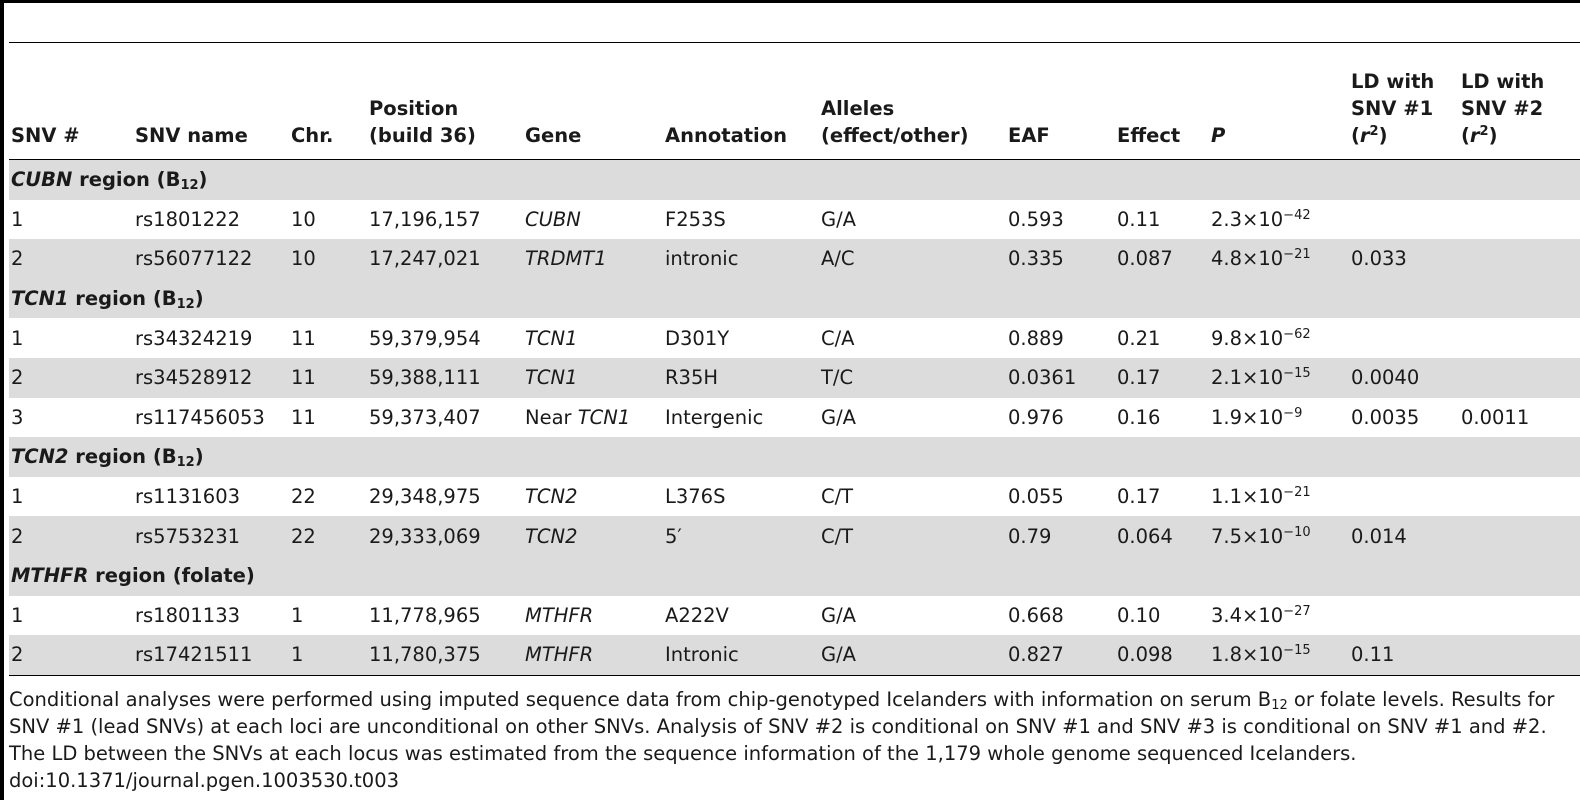  I want to click on alleles-cell: C/A, so click(838, 338).